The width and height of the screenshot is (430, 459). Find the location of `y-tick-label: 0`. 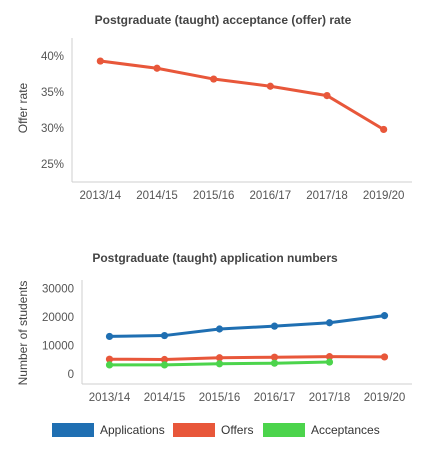

y-tick-label: 0 is located at coordinates (71, 375).